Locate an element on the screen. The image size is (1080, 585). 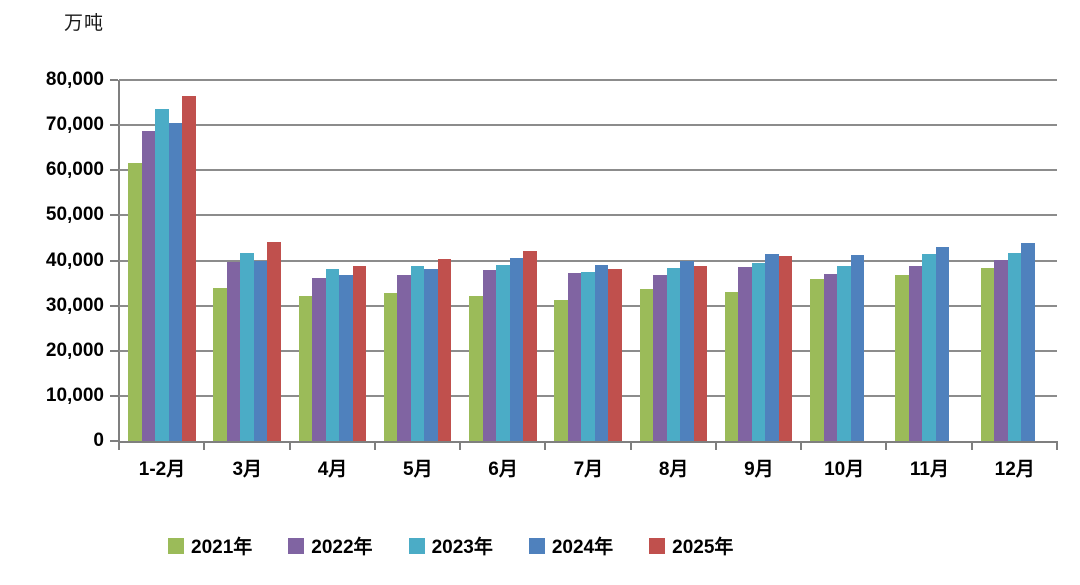
bar-2022年-10月 is located at coordinates (830, 357).